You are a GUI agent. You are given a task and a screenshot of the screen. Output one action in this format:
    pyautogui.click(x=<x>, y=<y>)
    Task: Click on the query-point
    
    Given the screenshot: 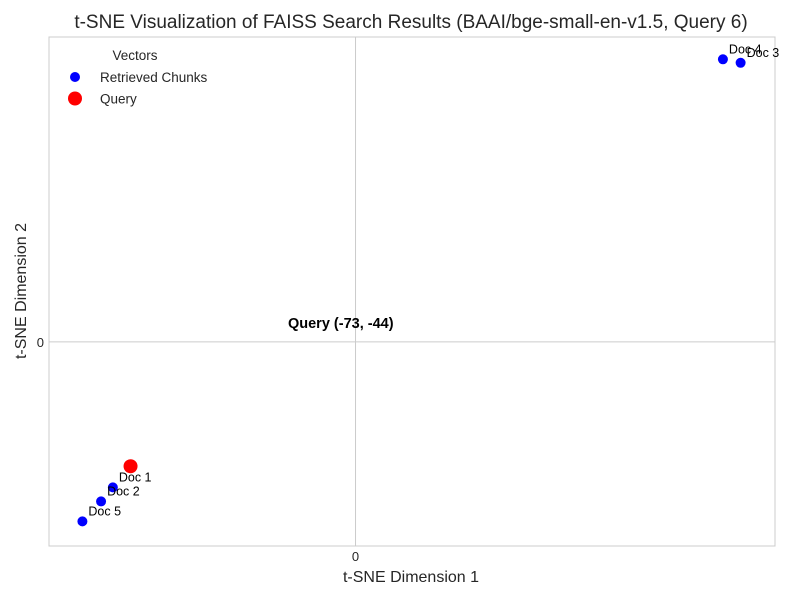 What is the action you would take?
    pyautogui.click(x=130, y=466)
    